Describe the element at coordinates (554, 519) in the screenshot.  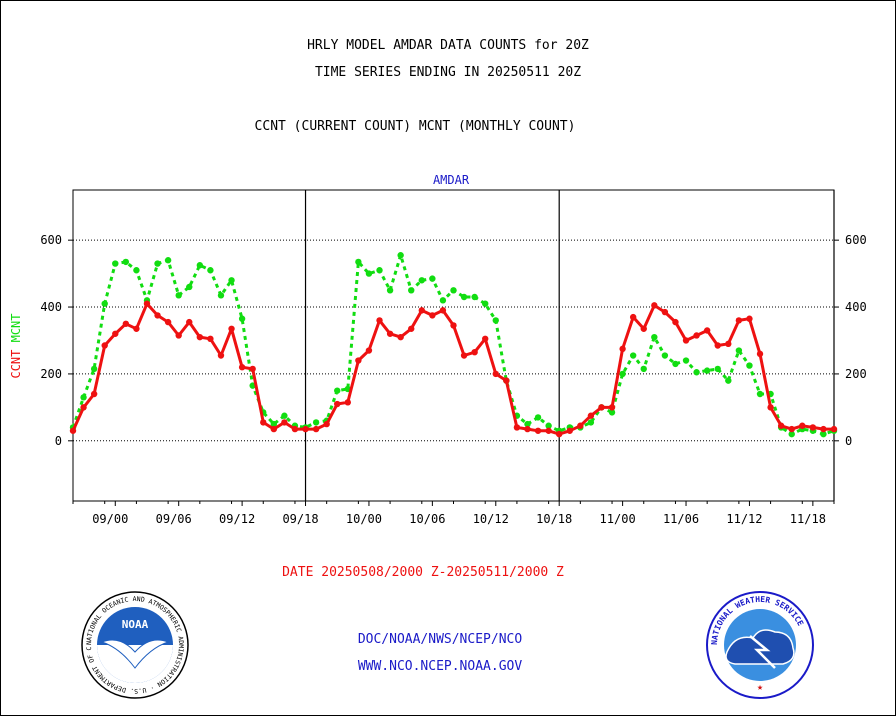
I see `x-tick-label: 10/18` at that location.